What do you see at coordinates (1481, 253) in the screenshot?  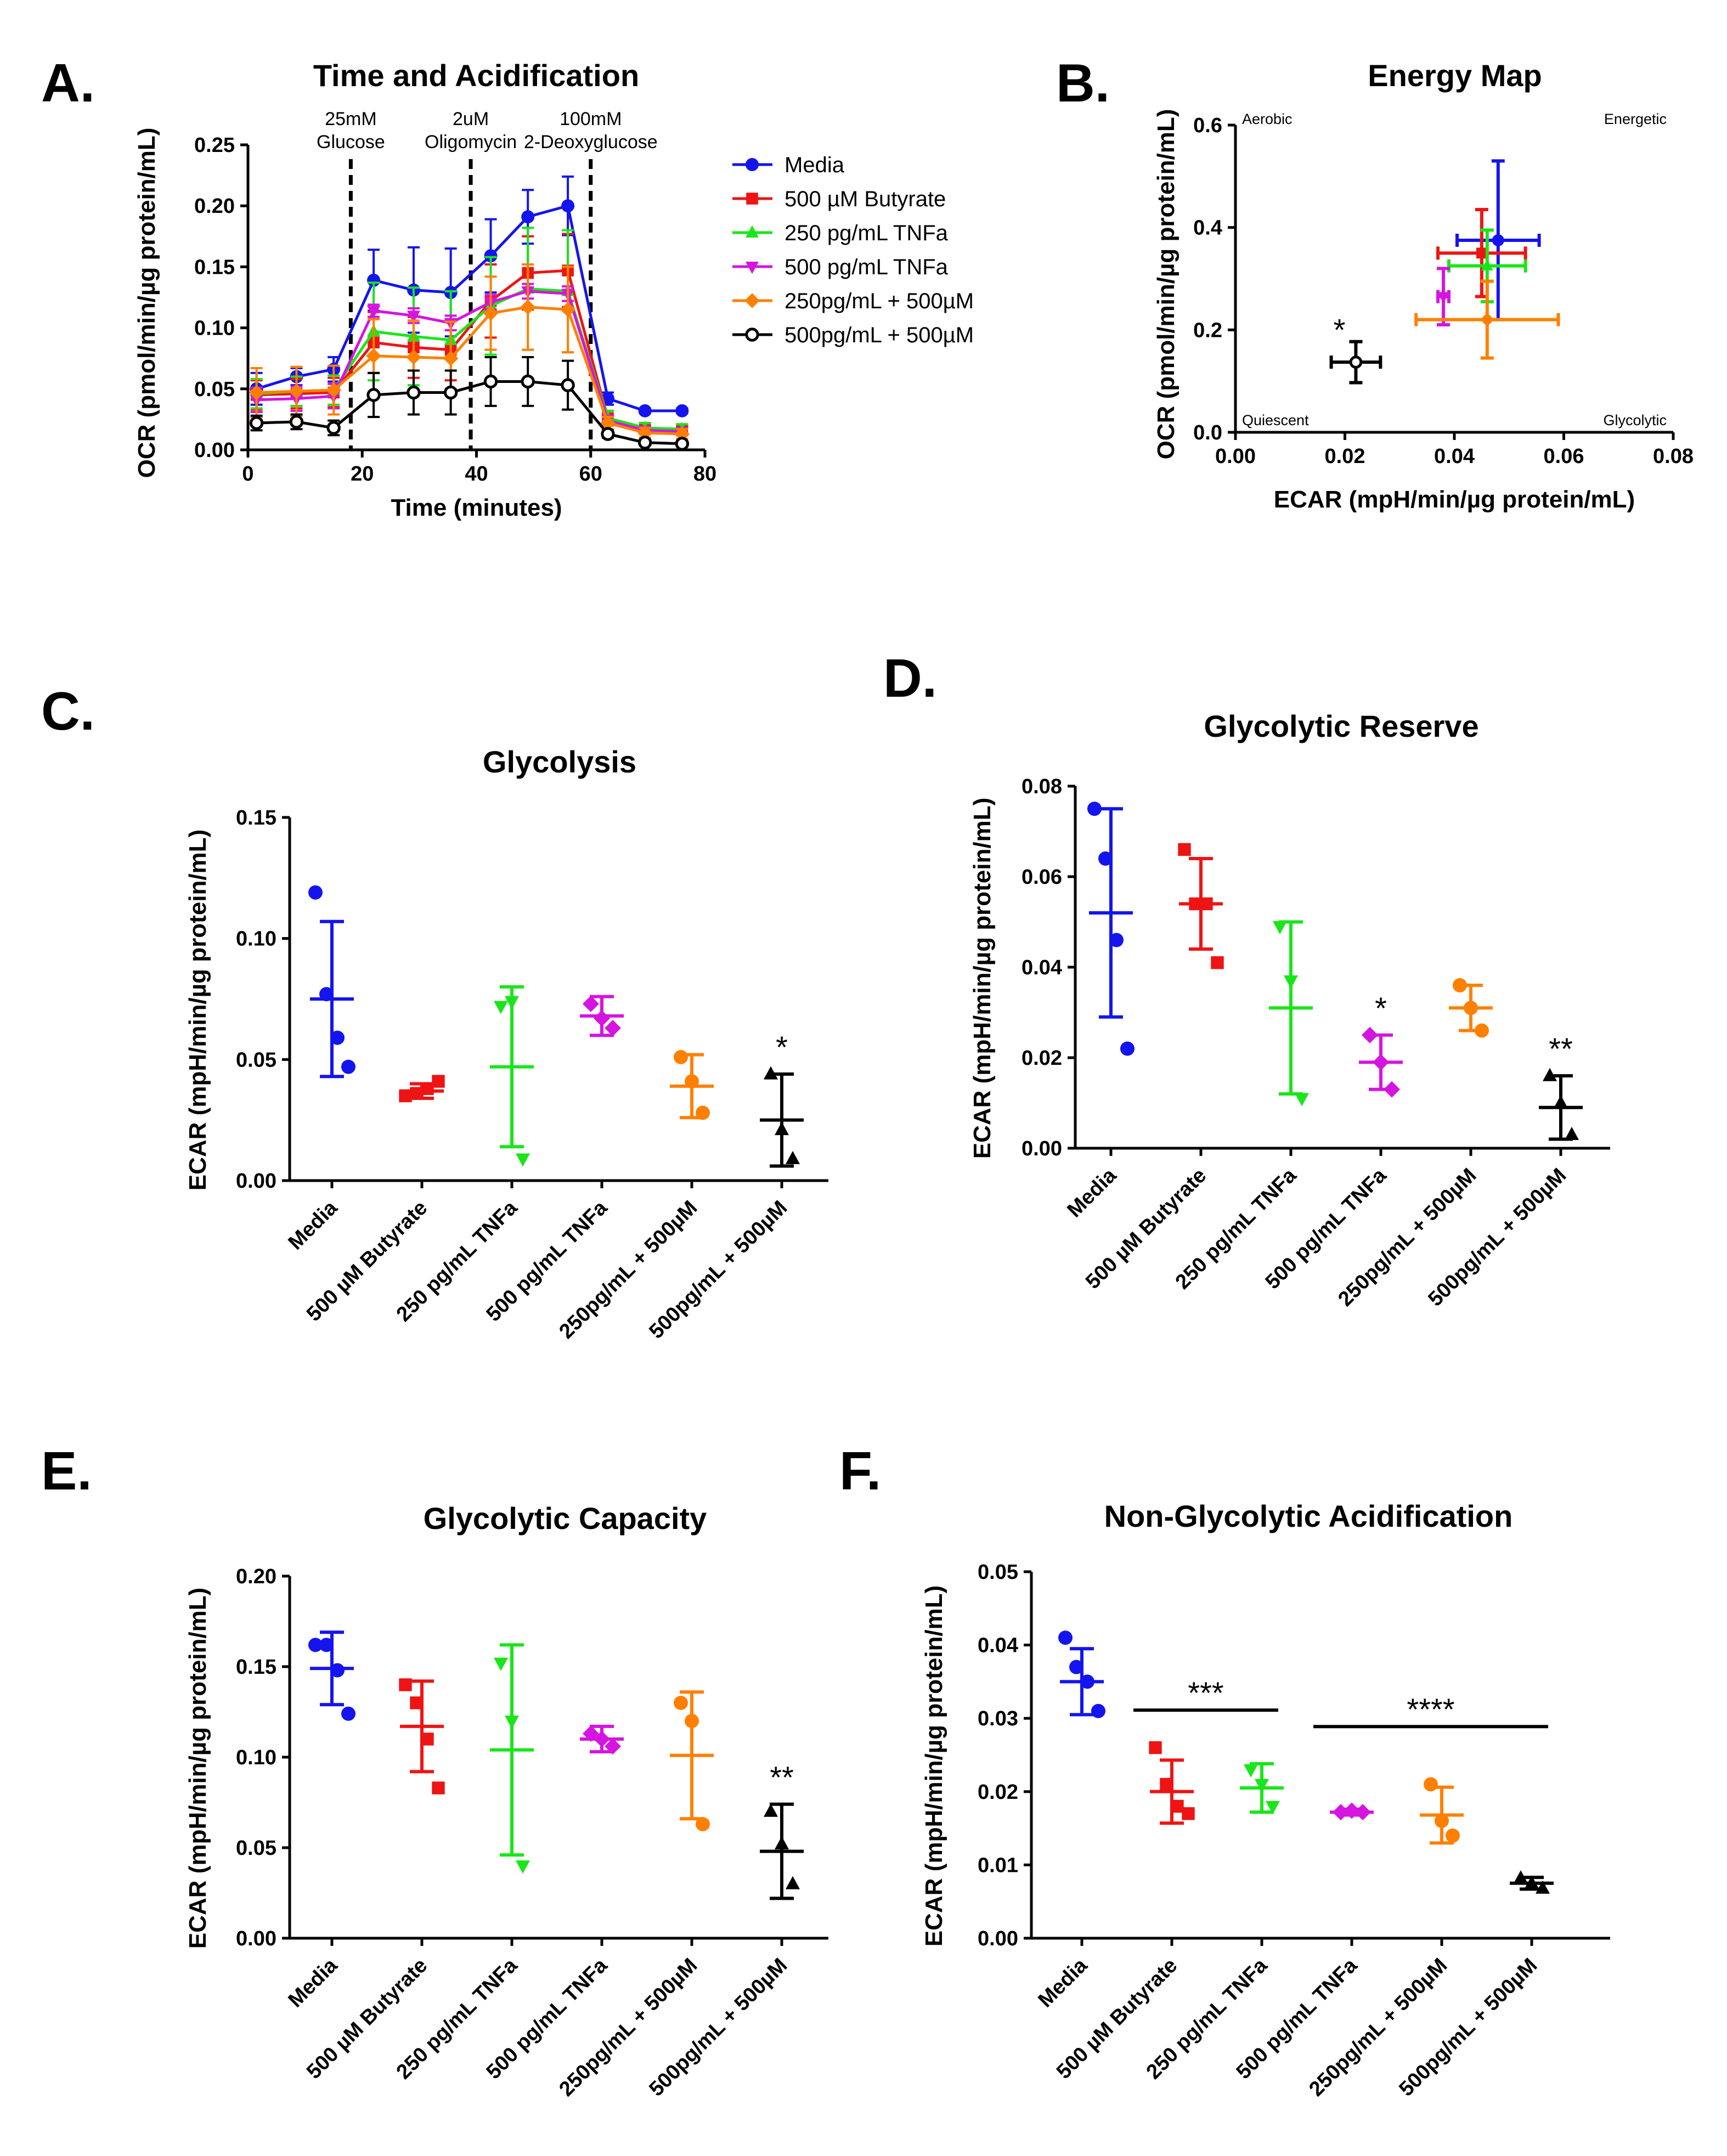 I see `energy-point-butyrate` at bounding box center [1481, 253].